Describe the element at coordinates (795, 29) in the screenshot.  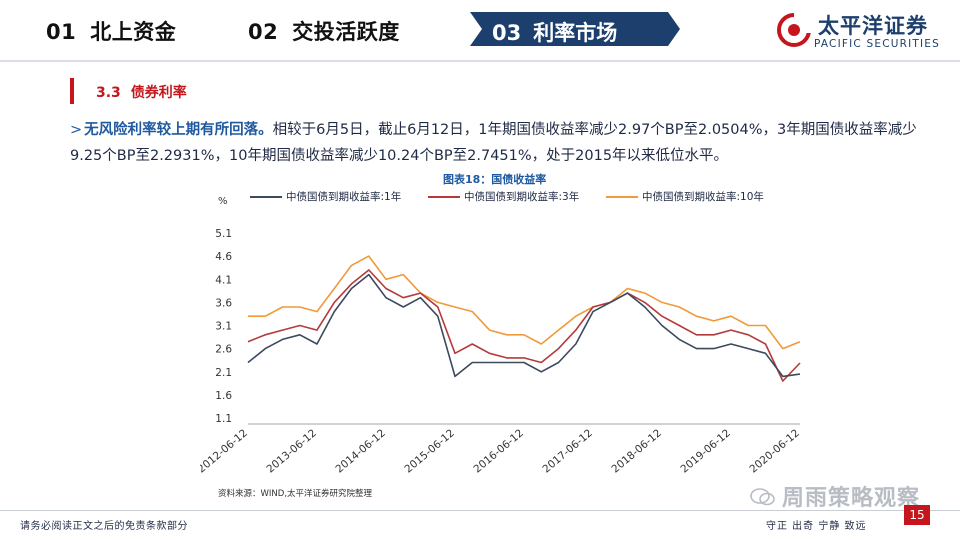
I see `brand-mark-icon` at that location.